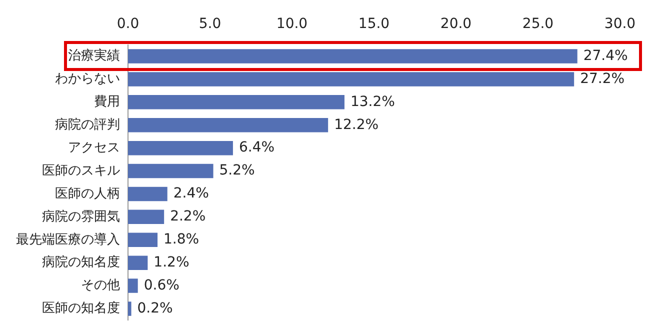 This screenshot has width=650, height=336. I want to click on y-tick-label: わからない, so click(87, 79).